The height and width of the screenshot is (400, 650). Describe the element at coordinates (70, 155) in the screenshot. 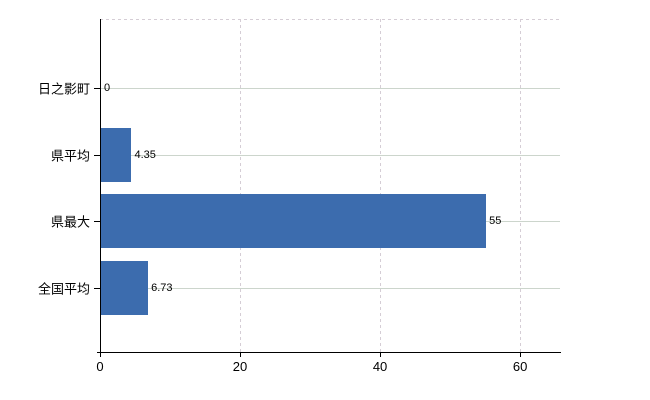

I see `category-label: 県平均` at that location.